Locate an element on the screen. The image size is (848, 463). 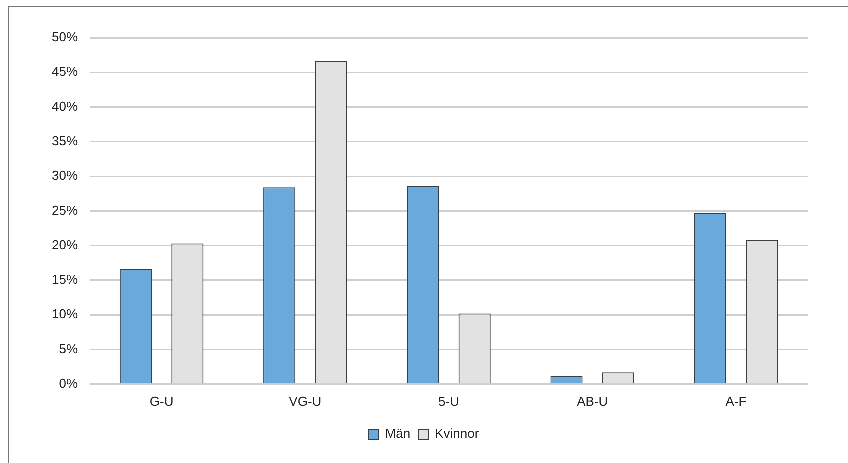
y-tick-label: 25% is located at coordinates (65, 210).